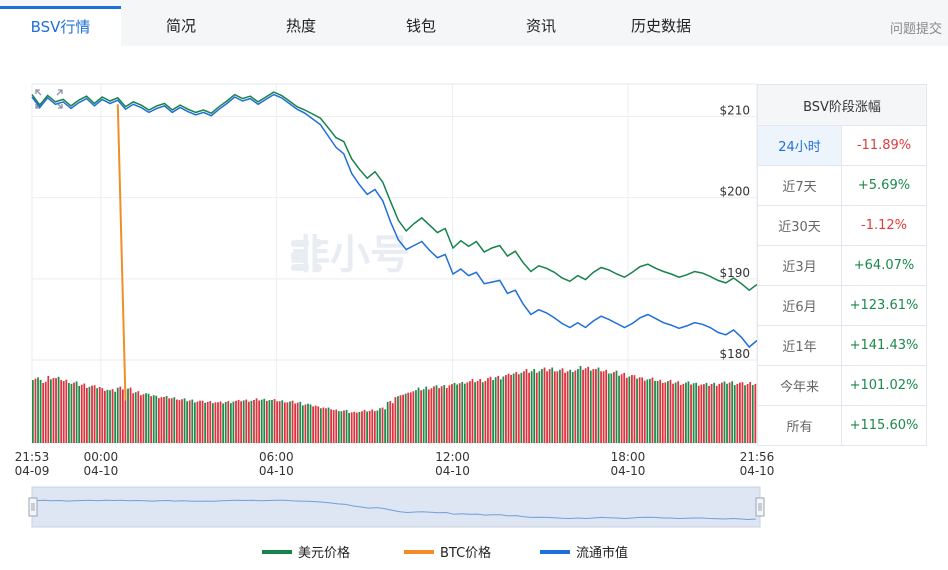 The width and height of the screenshot is (948, 570). Describe the element at coordinates (799, 225) in the screenshot. I see `period-30d: 近30天` at that location.